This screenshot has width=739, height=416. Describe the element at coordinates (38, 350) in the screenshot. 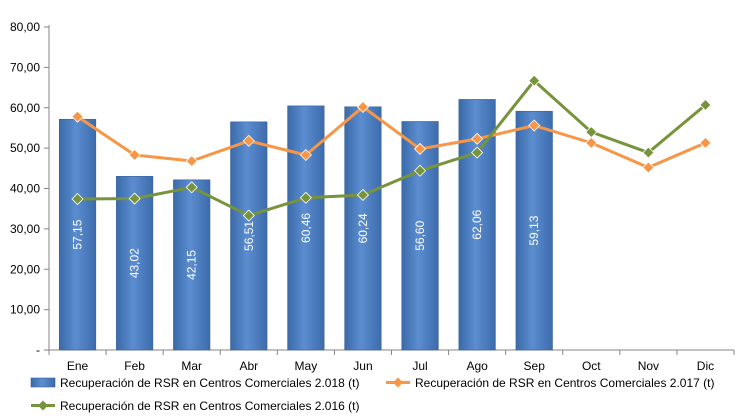

I see `y-tick-label: -` at that location.